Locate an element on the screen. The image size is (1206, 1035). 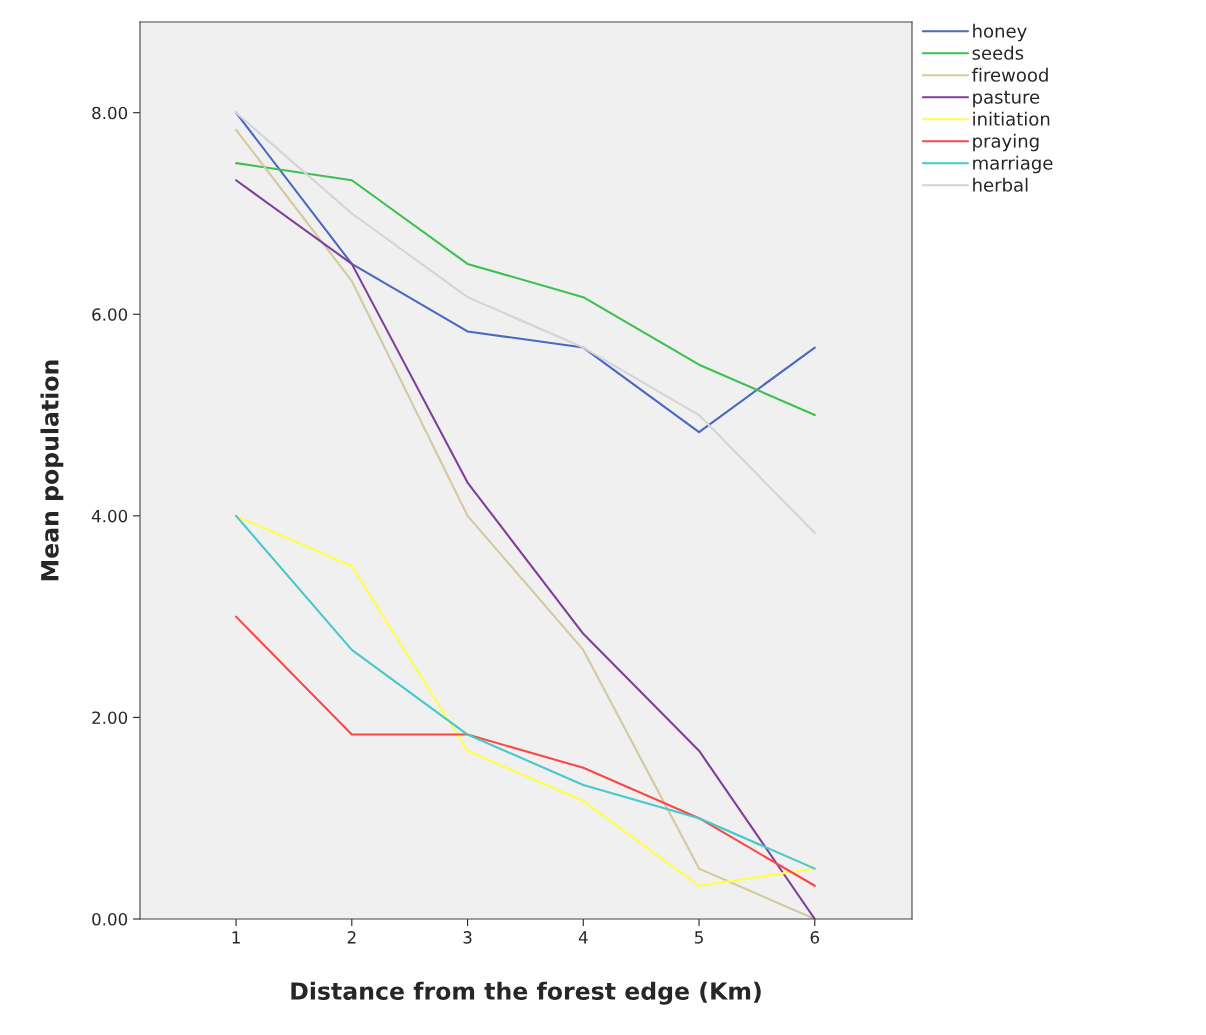
legend-label: marriage is located at coordinates (1013, 164).